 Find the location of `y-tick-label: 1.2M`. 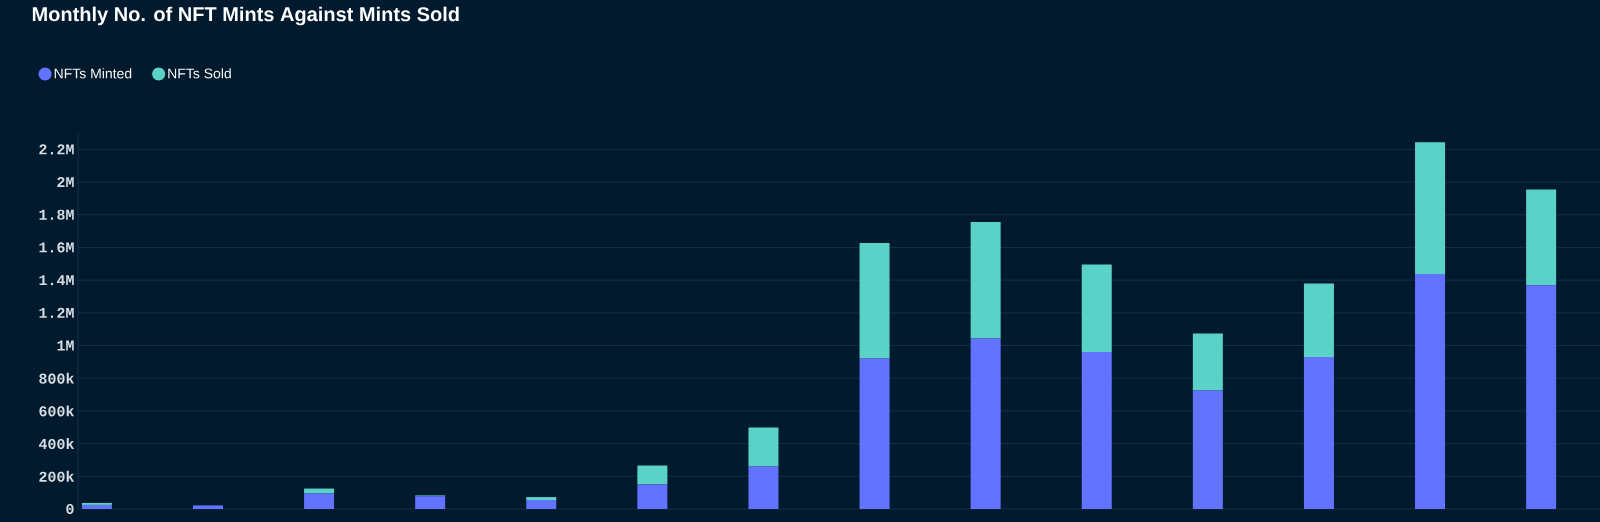

y-tick-label: 1.2M is located at coordinates (56, 312).